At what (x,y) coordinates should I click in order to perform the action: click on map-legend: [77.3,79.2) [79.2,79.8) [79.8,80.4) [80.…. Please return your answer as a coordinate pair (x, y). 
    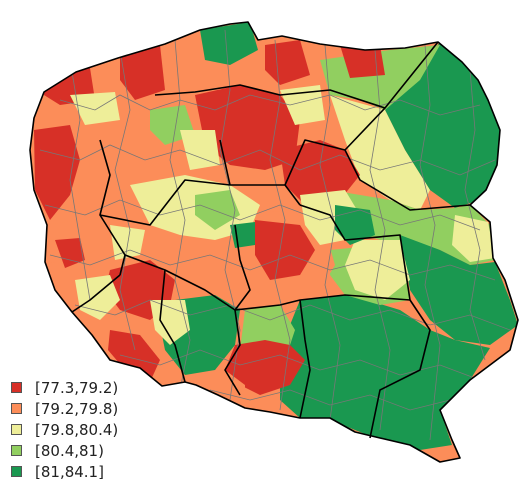
    Looking at the image, I should click on (91, 429).